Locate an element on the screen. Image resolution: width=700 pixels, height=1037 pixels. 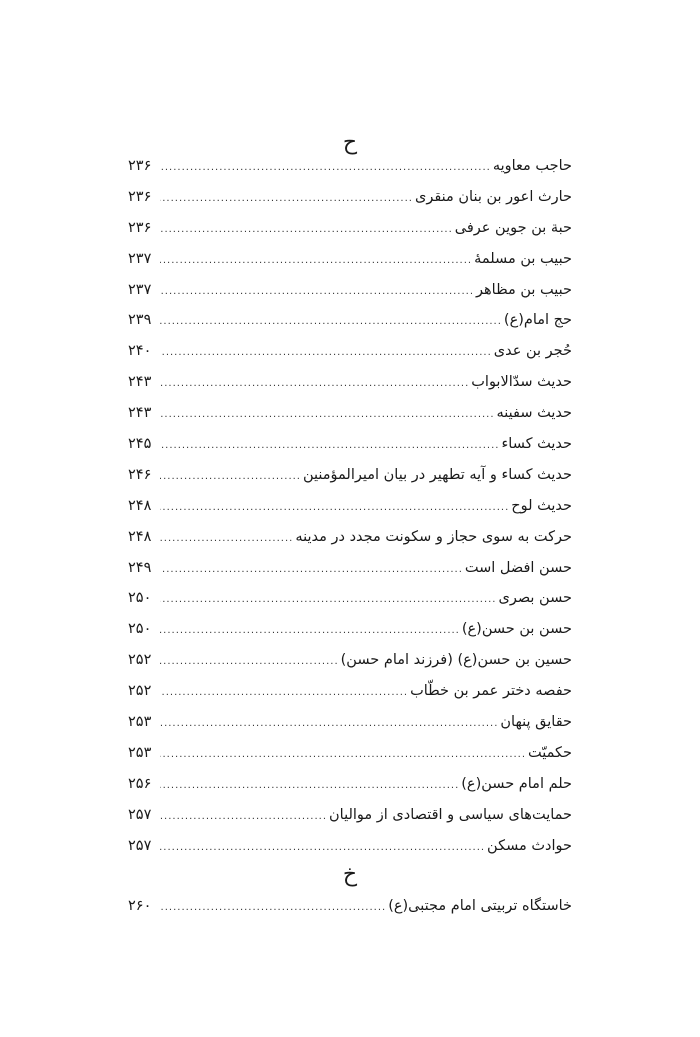
entry-title: حفصه دختر عمر بن خطّاب is located at coordinates (491, 691).